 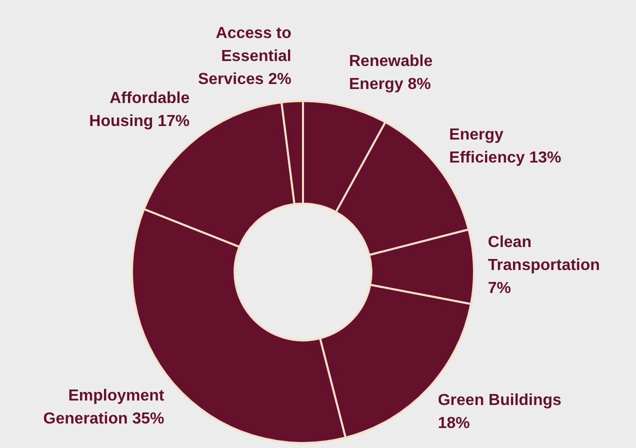 I want to click on slice-label: Employment Generation 35%, so click(x=104, y=407).